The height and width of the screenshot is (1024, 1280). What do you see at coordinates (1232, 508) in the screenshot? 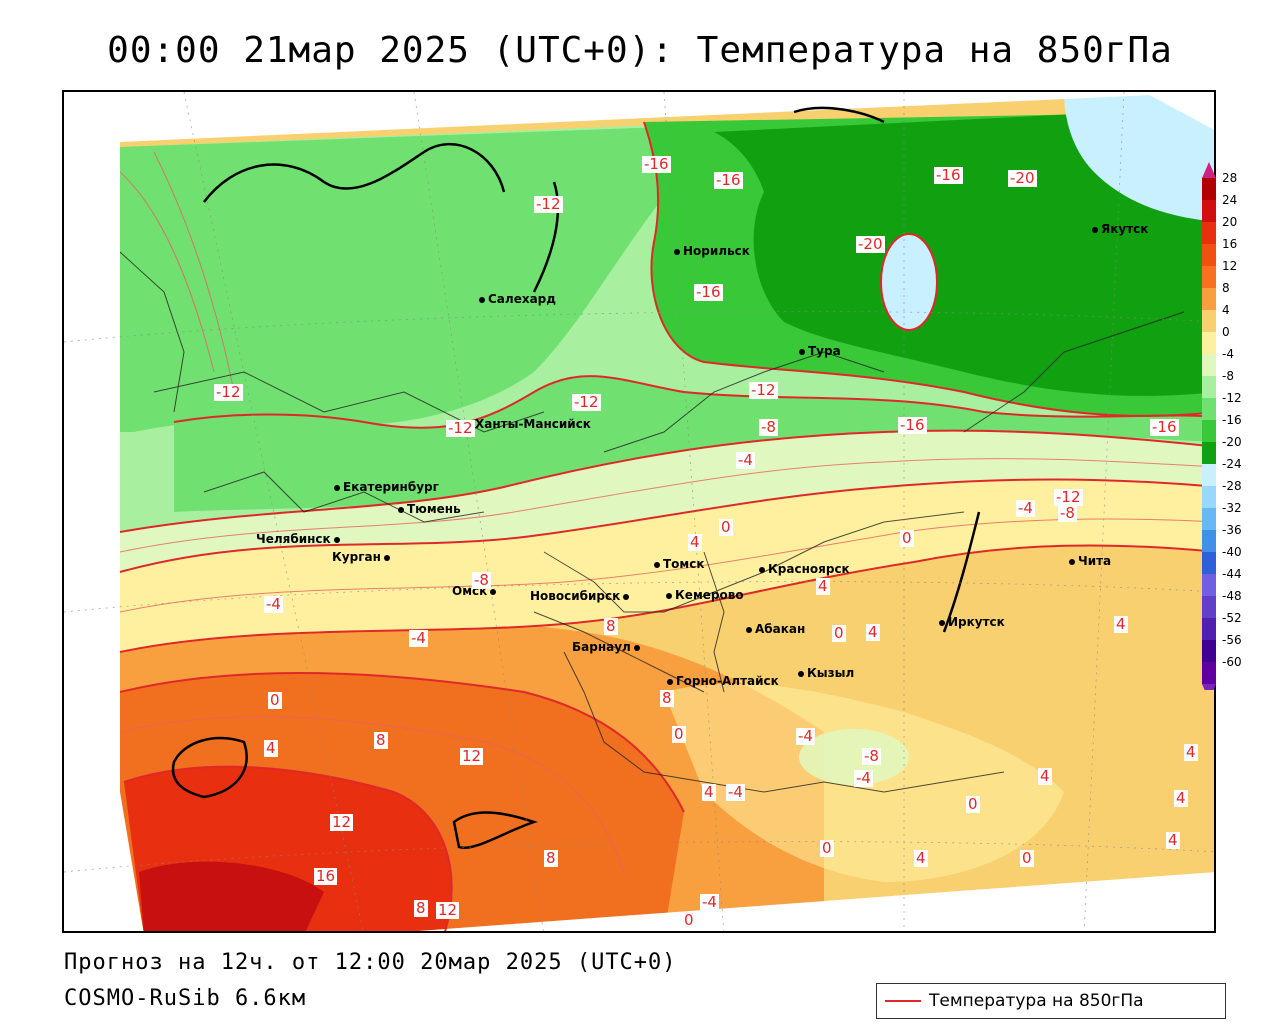
I see `colorbar-tick-label: -32` at bounding box center [1232, 508].